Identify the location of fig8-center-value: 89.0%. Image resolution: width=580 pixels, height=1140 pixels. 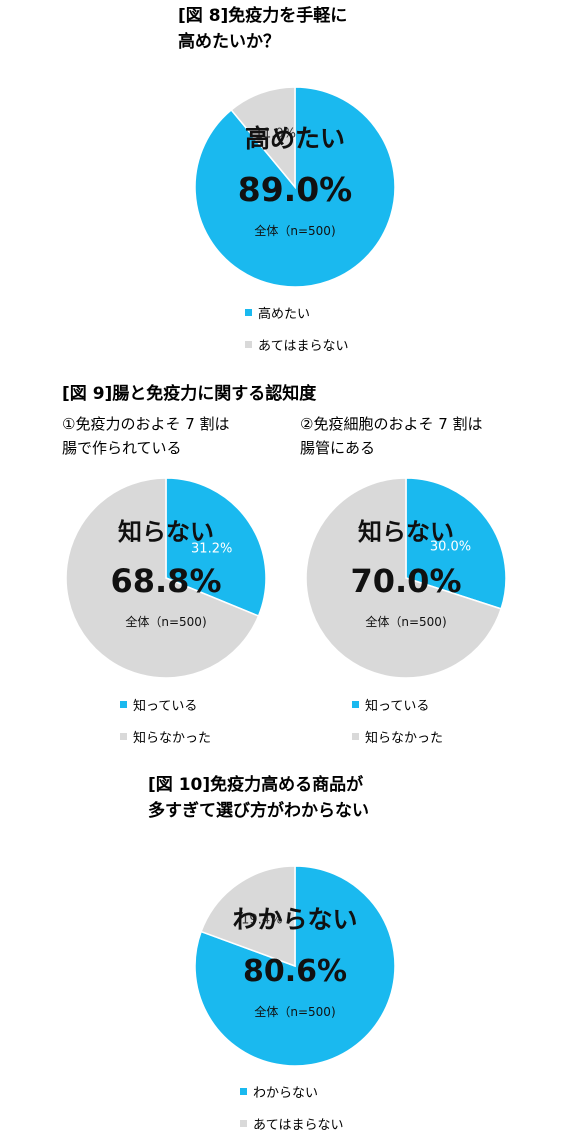
(295, 189).